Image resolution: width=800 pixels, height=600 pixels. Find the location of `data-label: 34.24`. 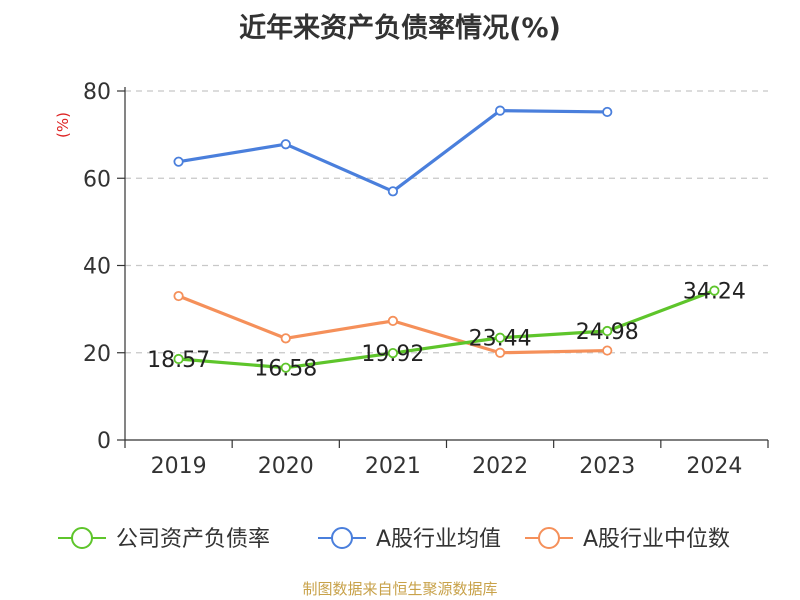

data-label: 34.24 is located at coordinates (714, 292).